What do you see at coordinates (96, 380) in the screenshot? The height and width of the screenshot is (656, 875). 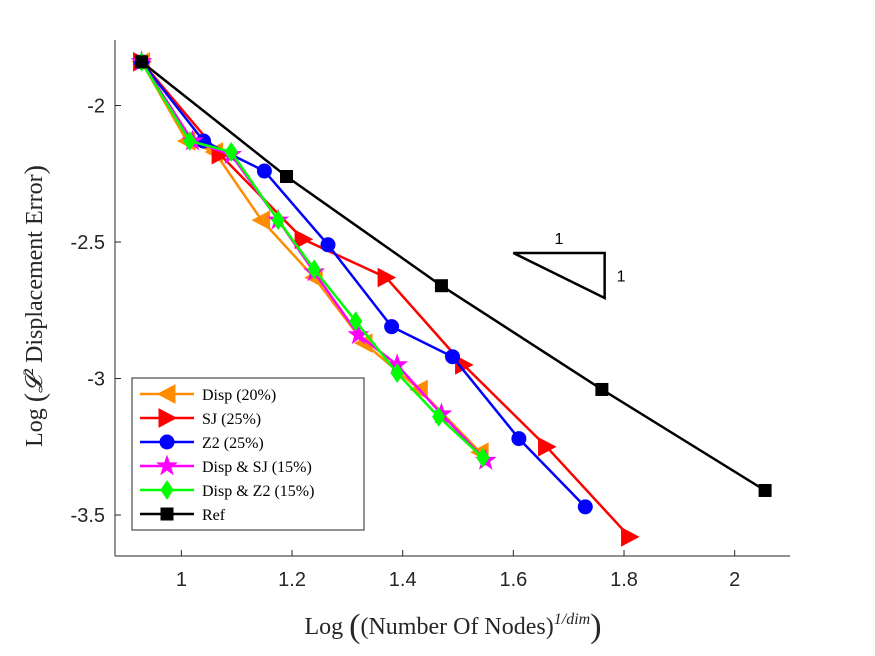 I see `y-tick-label: -3` at bounding box center [96, 380].